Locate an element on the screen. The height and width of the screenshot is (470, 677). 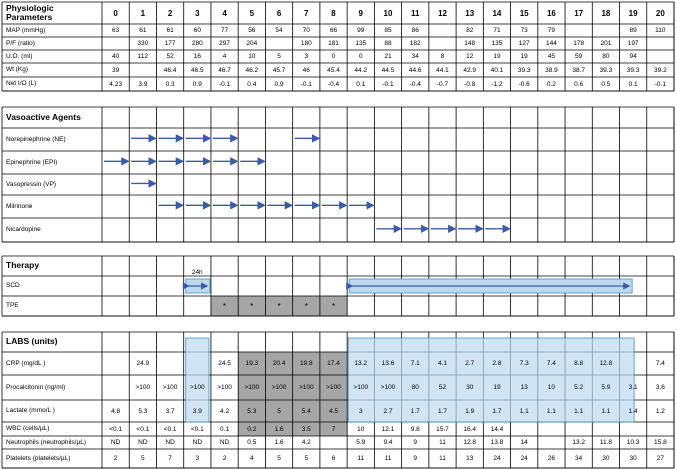
row-label: P/F (ratio) is located at coordinates (20, 43).